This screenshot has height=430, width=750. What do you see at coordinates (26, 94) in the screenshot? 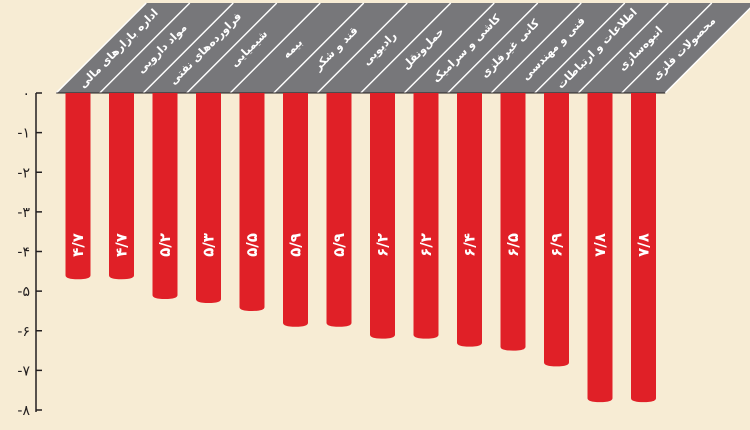
I see `y-tick-label: ۰` at bounding box center [26, 94].